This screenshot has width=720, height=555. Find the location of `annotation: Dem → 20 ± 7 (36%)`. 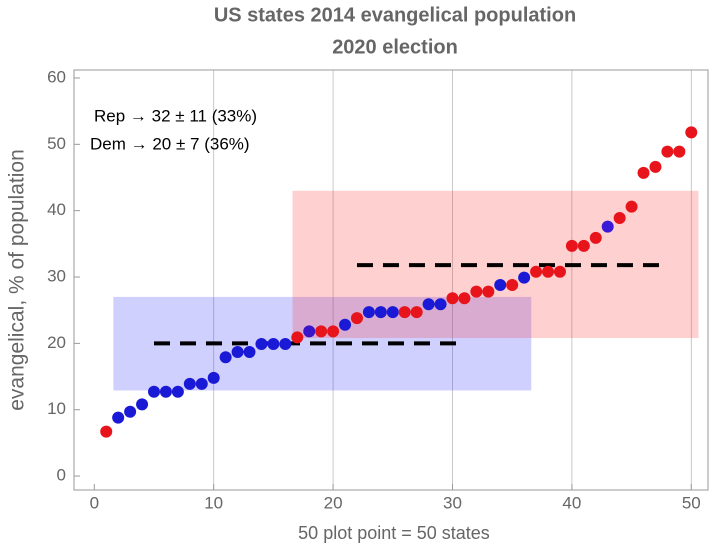

annotation: Dem → 20 ± 7 (36%) is located at coordinates (170, 143).